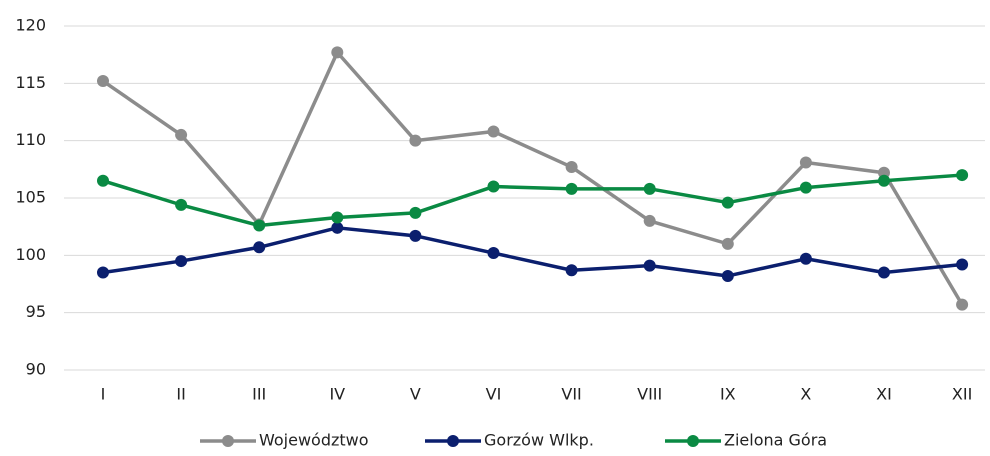  I want to click on legend-label: Gorzów Wlkp., so click(539, 440).